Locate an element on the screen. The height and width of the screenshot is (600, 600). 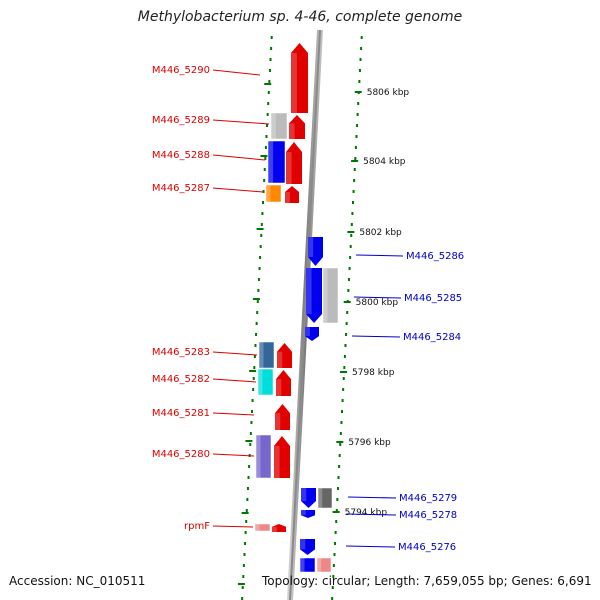
scale-label: 5796 kbp is located at coordinates (369, 443).